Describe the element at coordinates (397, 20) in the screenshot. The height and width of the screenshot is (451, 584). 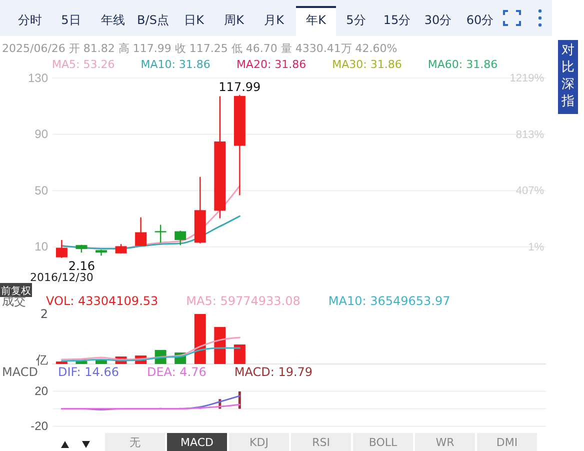
I see `text: 15分` at that location.